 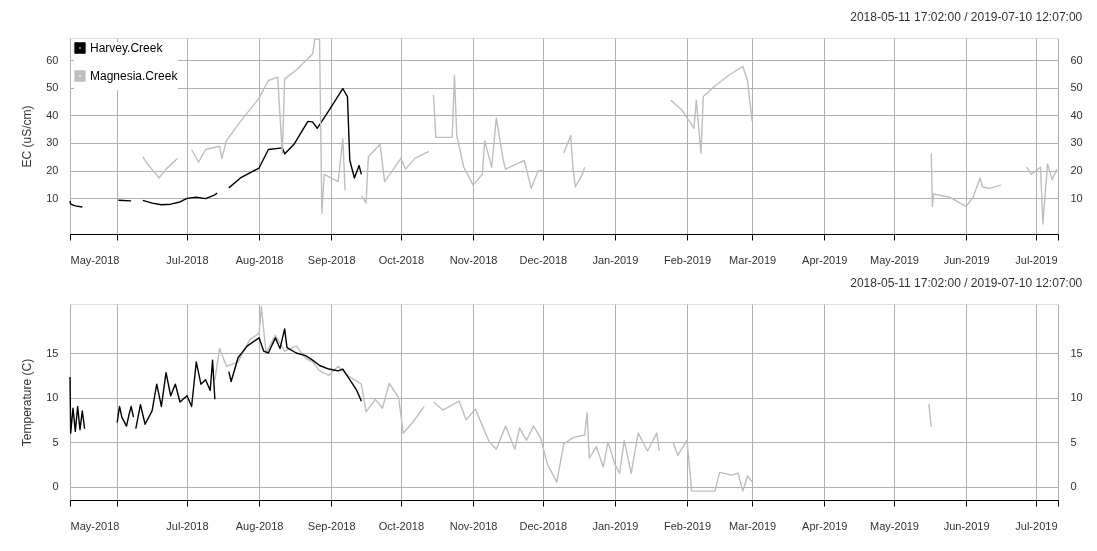 I want to click on y2-tick-label: 40, so click(x=1076, y=114).